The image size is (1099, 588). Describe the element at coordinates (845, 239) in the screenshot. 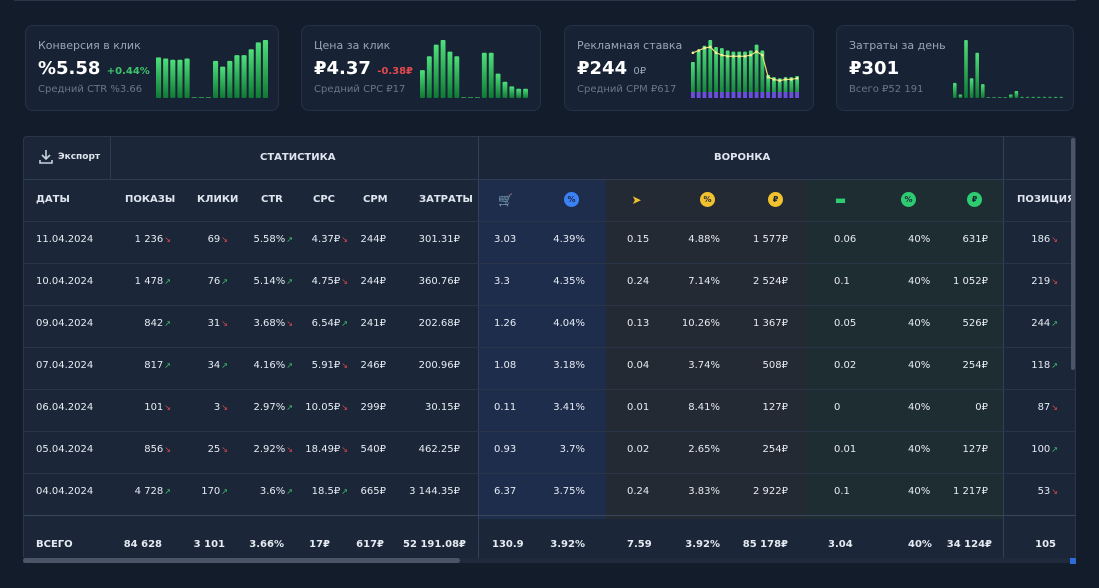

I see `cell-funnel-6: 0.06` at that location.